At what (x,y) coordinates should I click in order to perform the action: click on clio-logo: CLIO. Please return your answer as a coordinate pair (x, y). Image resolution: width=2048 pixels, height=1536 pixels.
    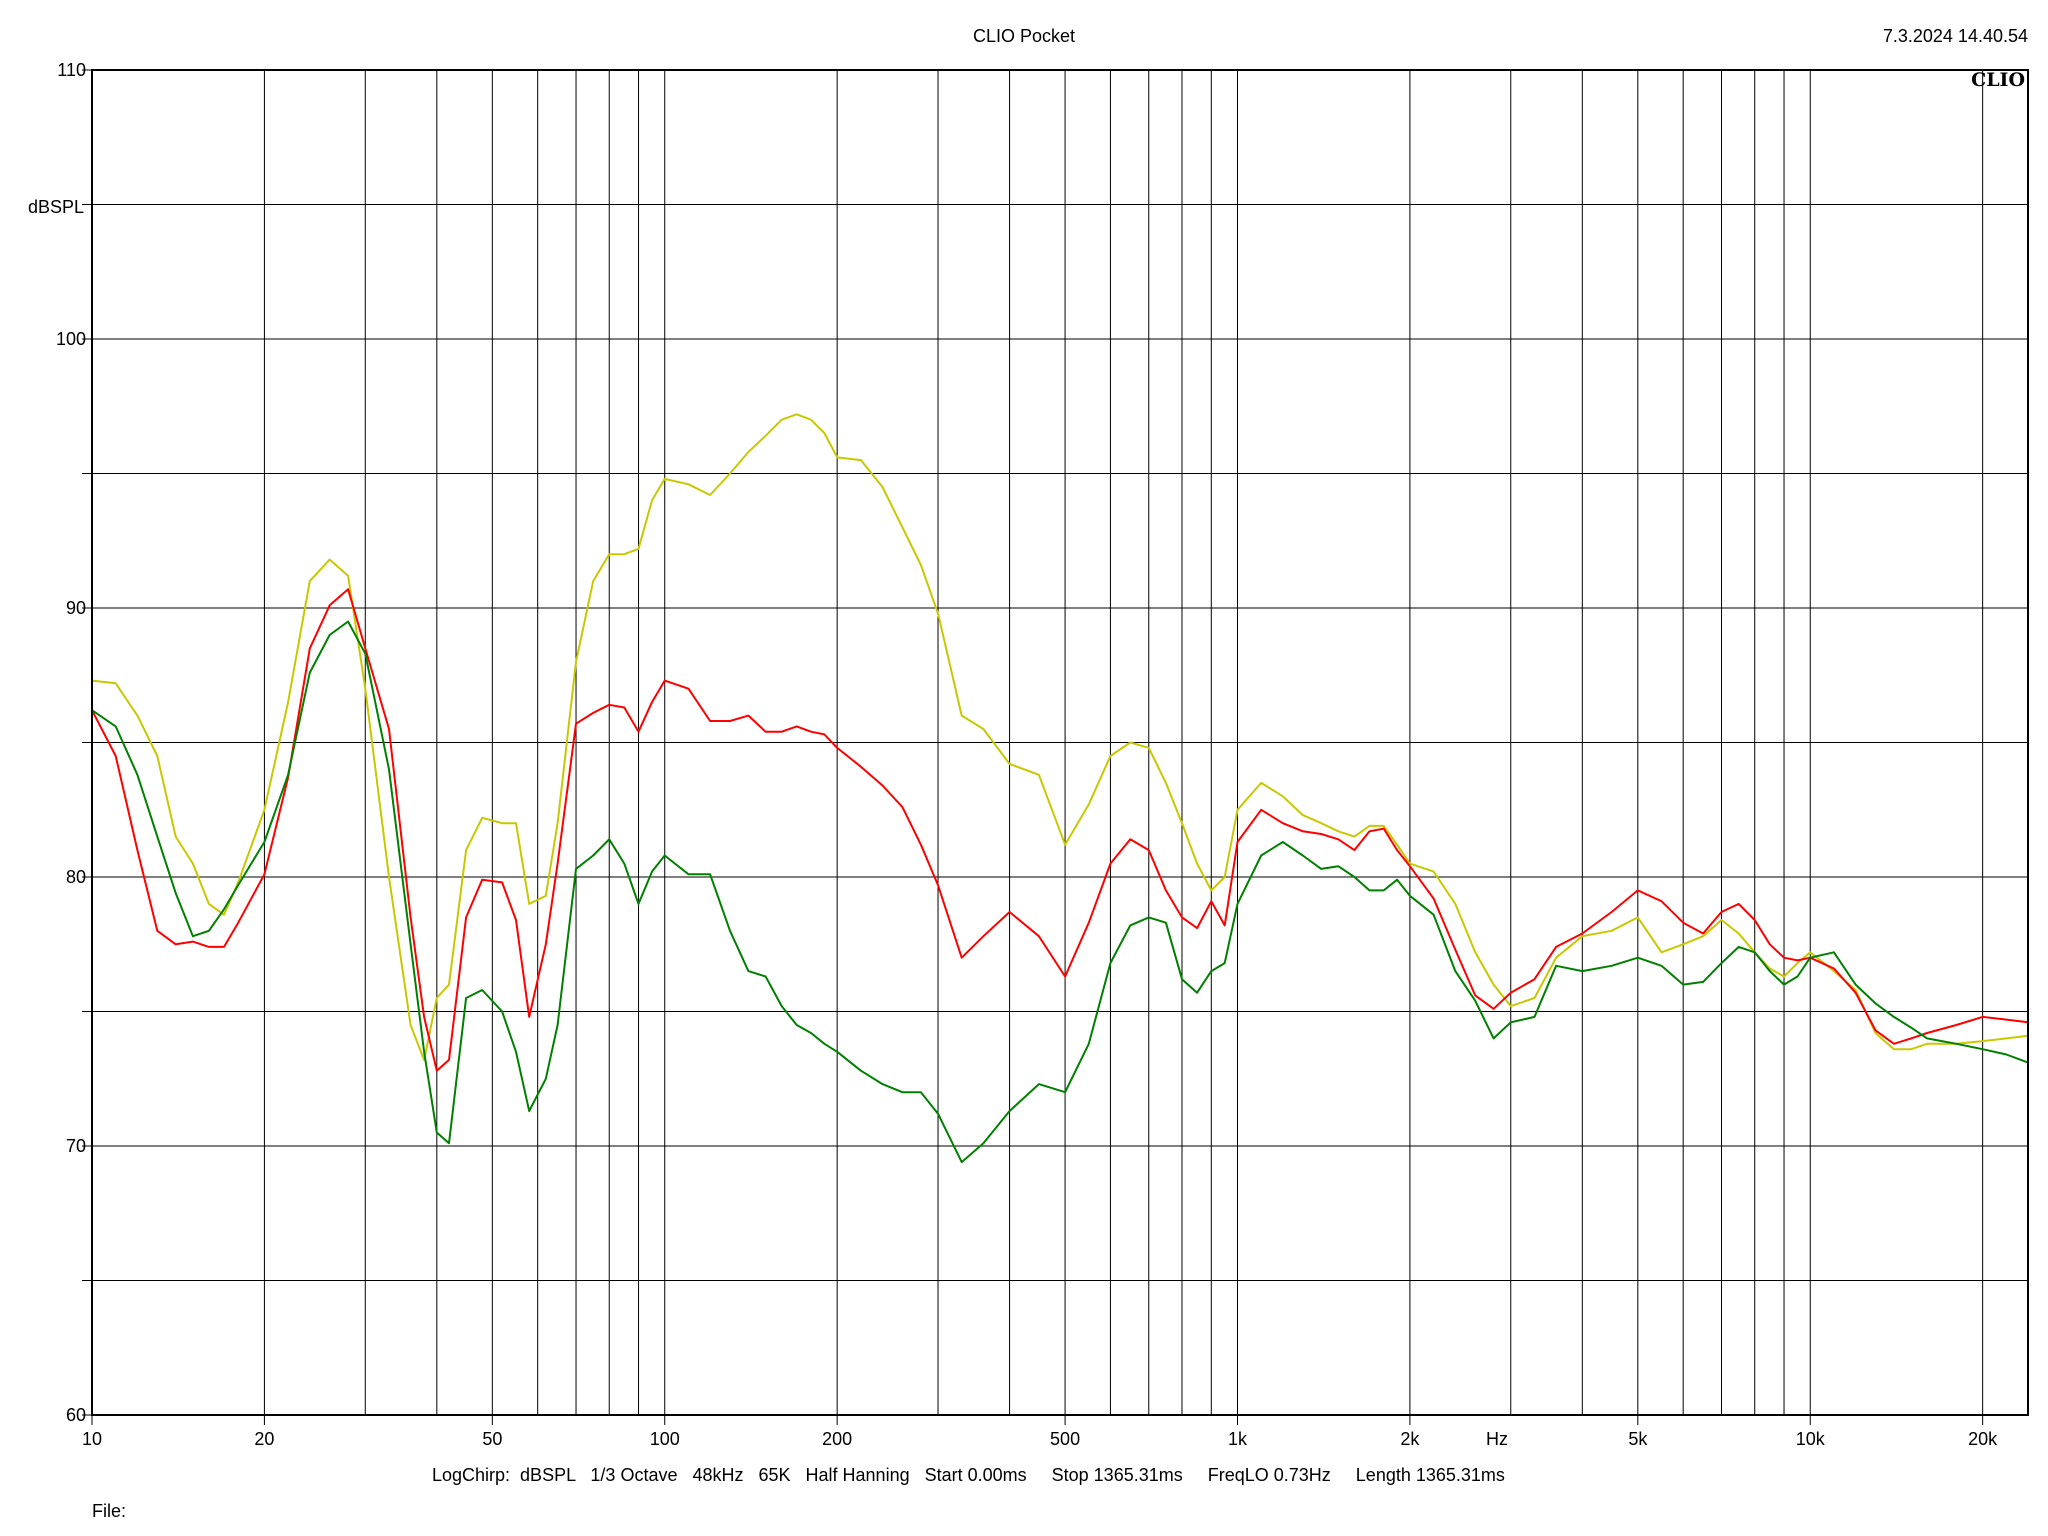
    Looking at the image, I should click on (1998, 80).